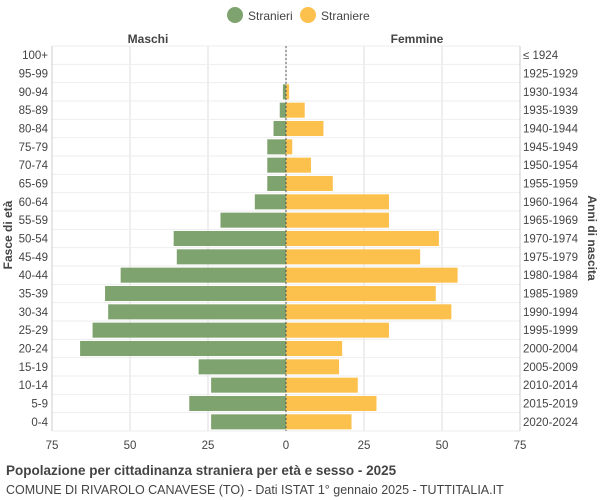  What do you see at coordinates (34, 386) in the screenshot?
I see `age-group-label: 10-14` at bounding box center [34, 386].